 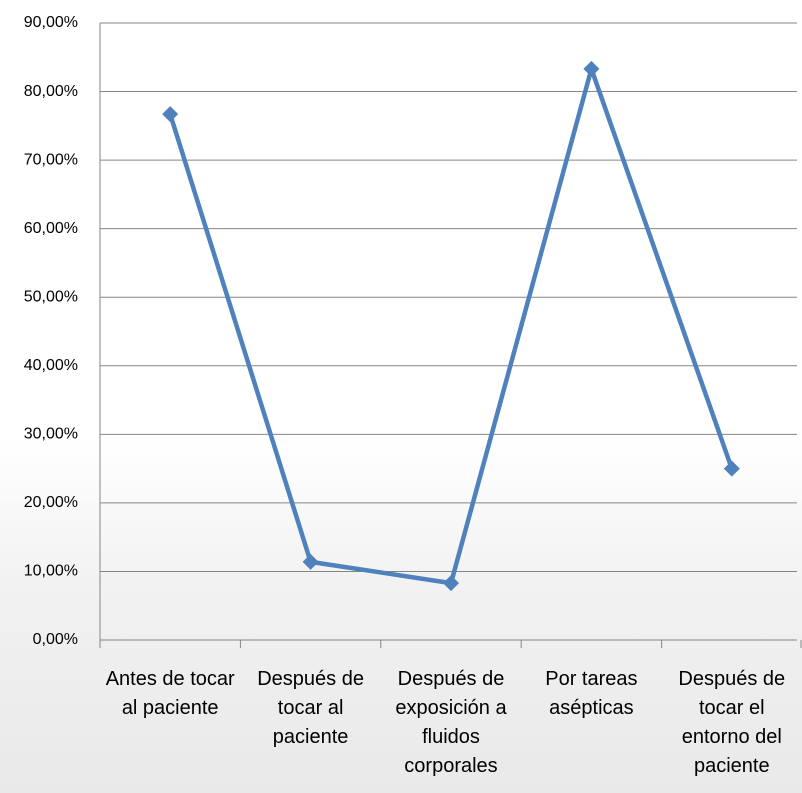 I want to click on x-tick-label: Antes de tocar al paciente, so click(x=170, y=693).